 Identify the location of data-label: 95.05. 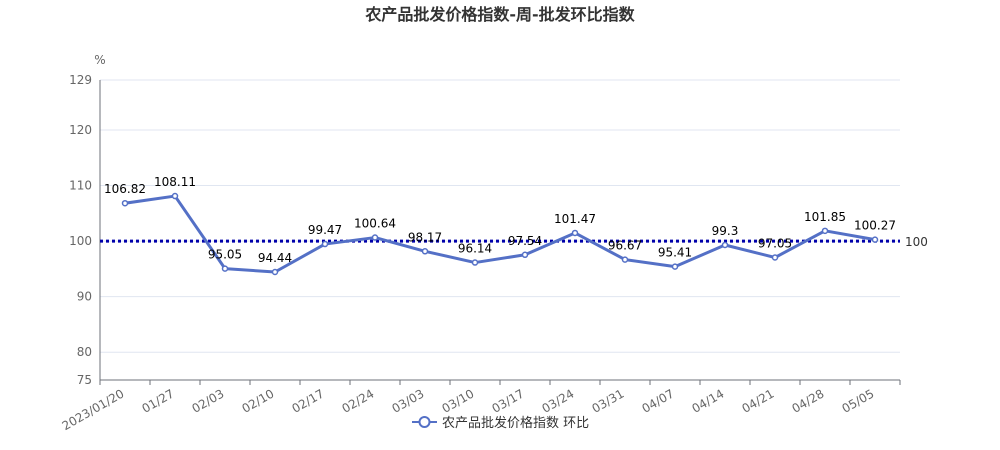
(225, 255).